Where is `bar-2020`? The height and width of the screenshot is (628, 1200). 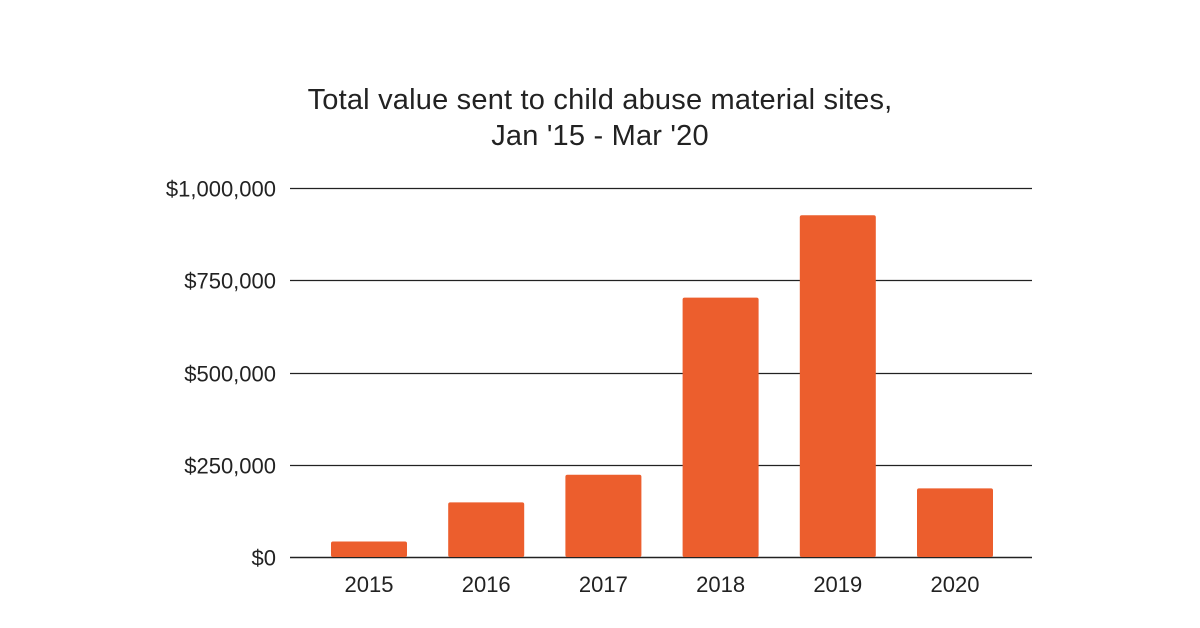 bar-2020 is located at coordinates (955, 522).